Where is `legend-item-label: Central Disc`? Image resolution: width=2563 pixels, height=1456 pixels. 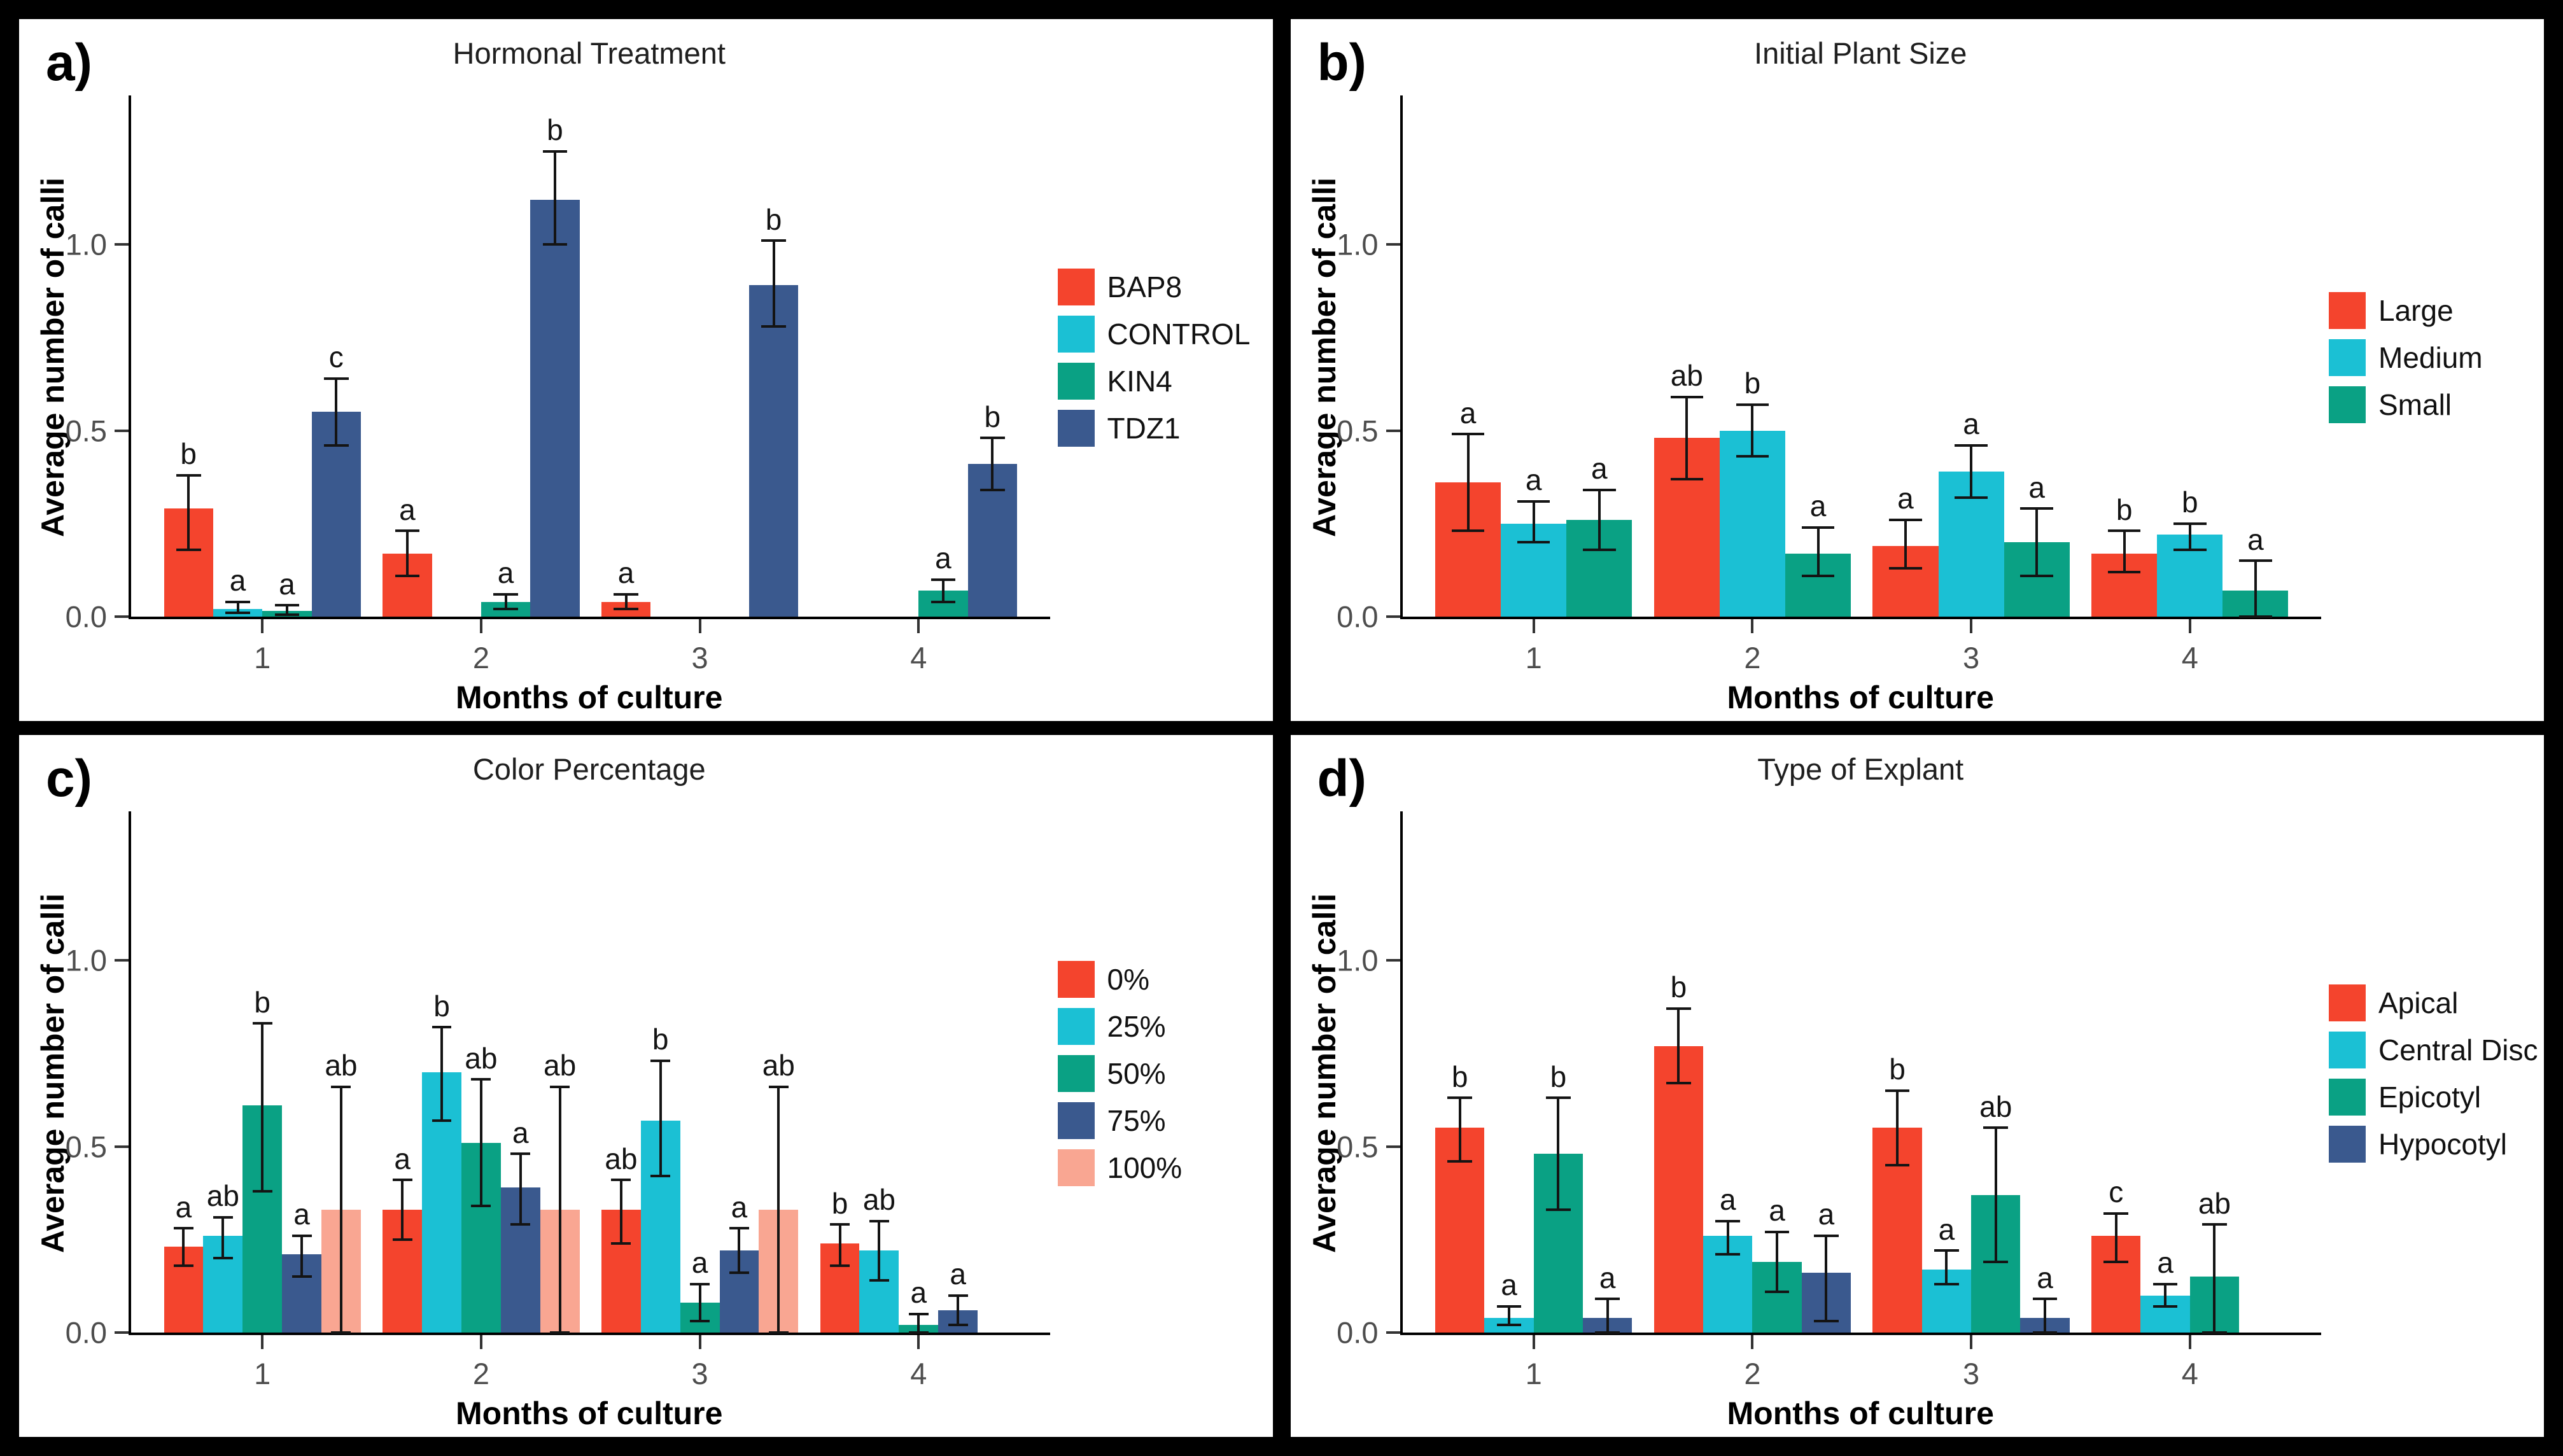
legend-item-label: Central Disc is located at coordinates (2458, 1050).